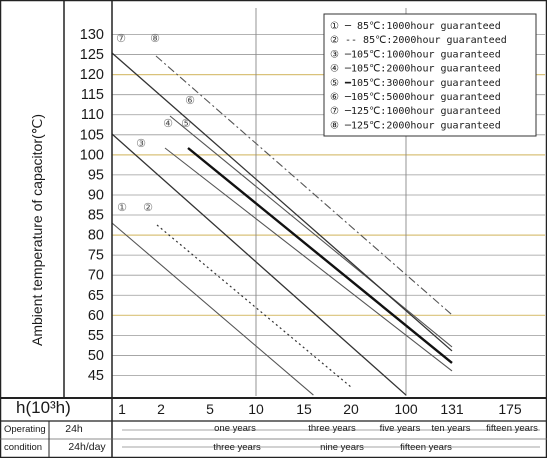 This screenshot has height=458, width=547. I want to click on y-tick-label: 45, so click(96, 376).